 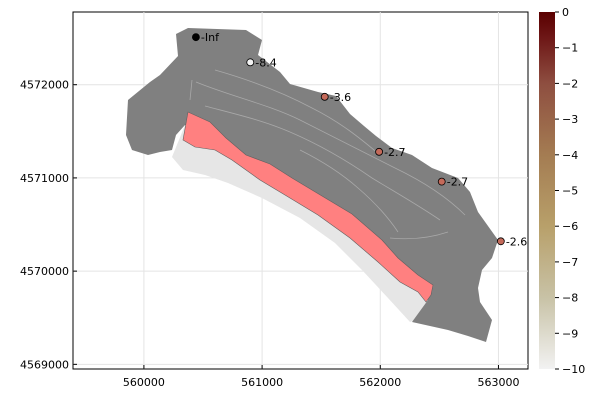 I want to click on well-point-label: -2.6, so click(x=516, y=241).